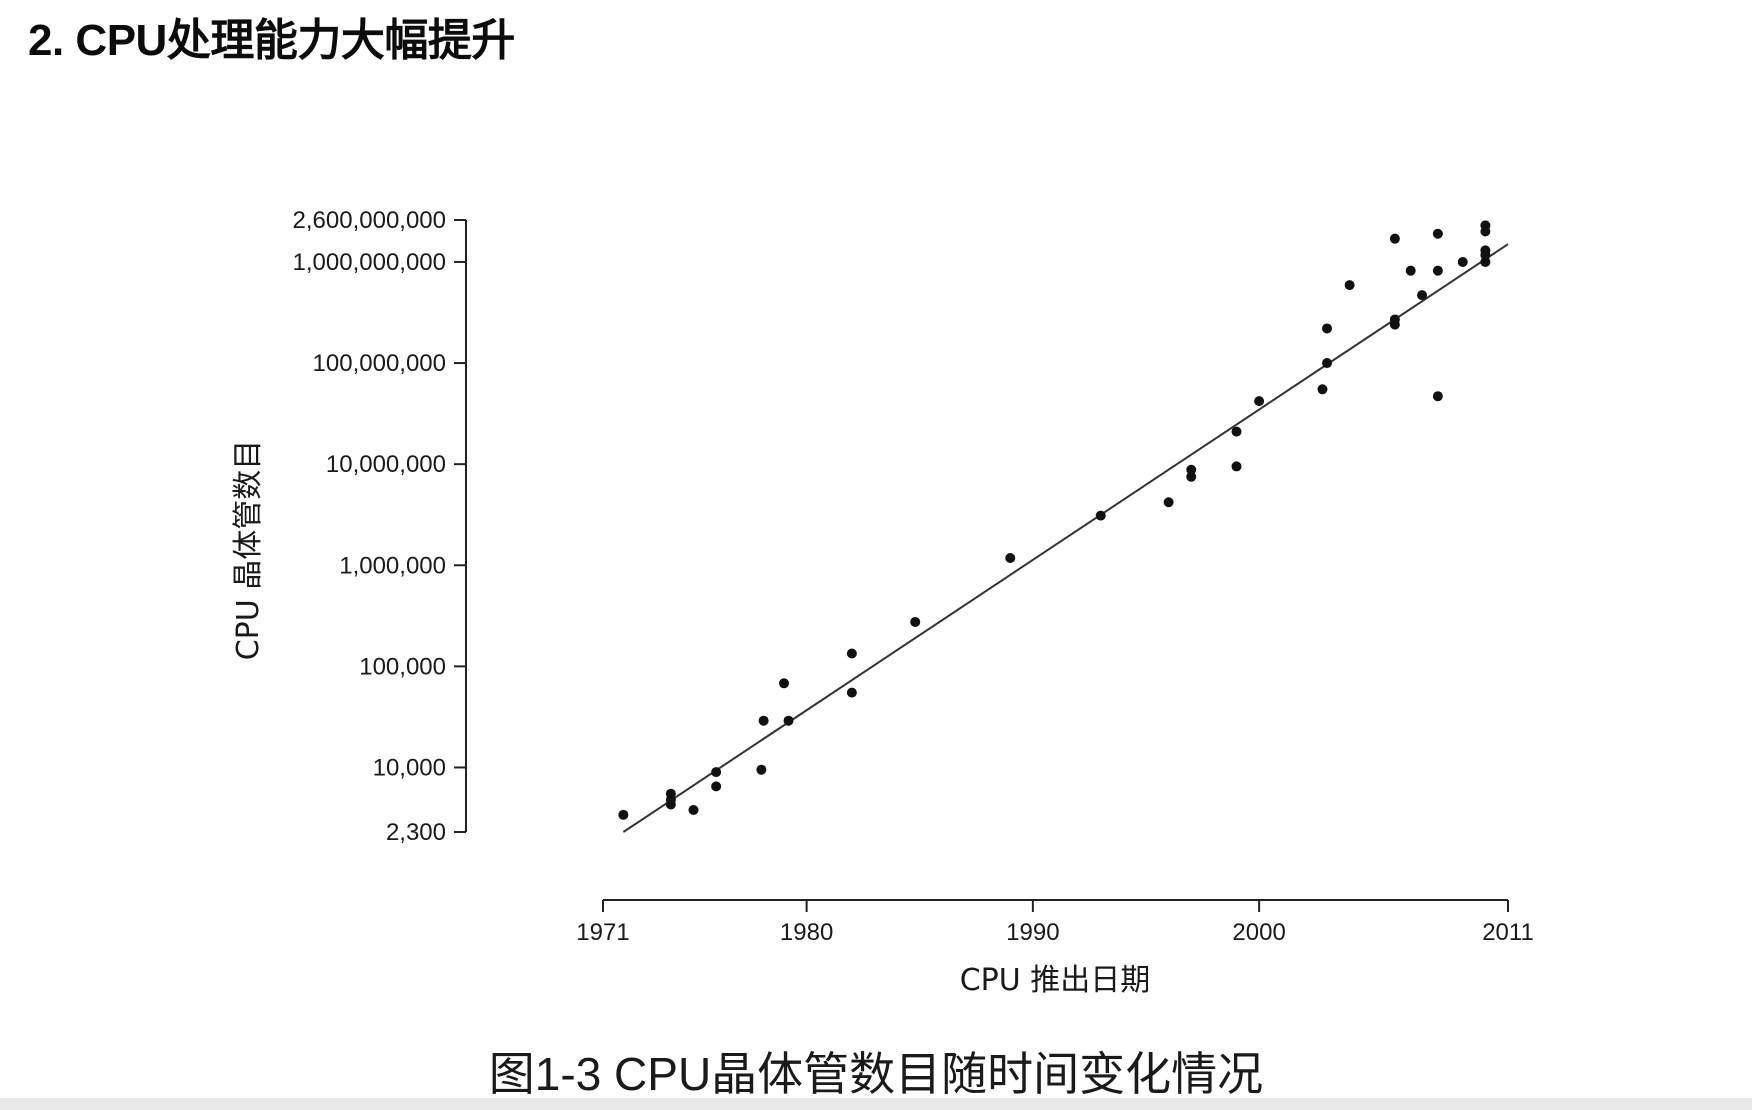 The height and width of the screenshot is (1110, 1752). I want to click on x-axis-label: CPU 推出日期, so click(1055, 980).